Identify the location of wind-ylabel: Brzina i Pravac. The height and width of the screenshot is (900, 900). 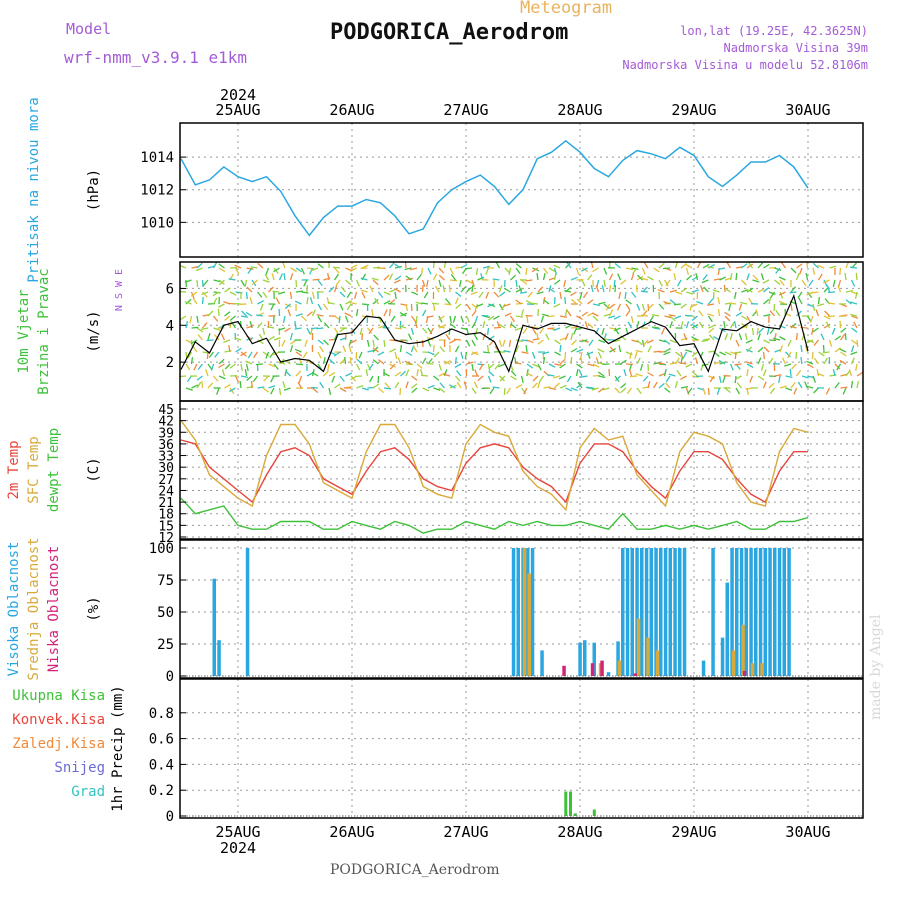
(44, 331).